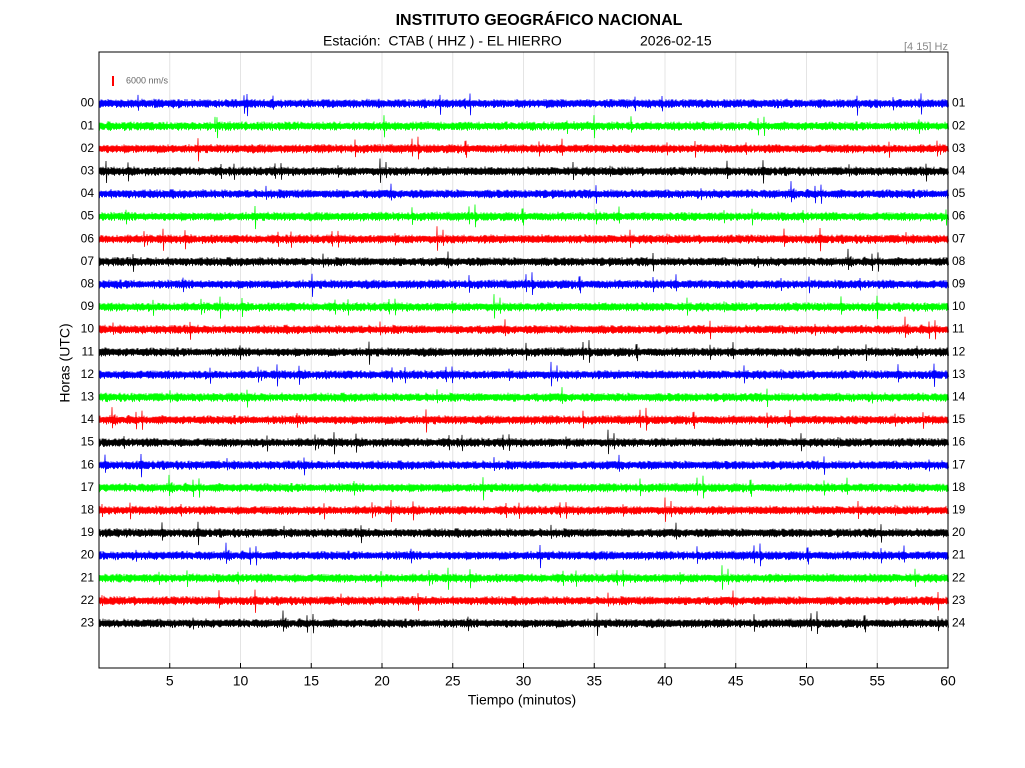 The height and width of the screenshot is (768, 1025). What do you see at coordinates (665, 681) in the screenshot?
I see `x-tick-label: 40` at bounding box center [665, 681].